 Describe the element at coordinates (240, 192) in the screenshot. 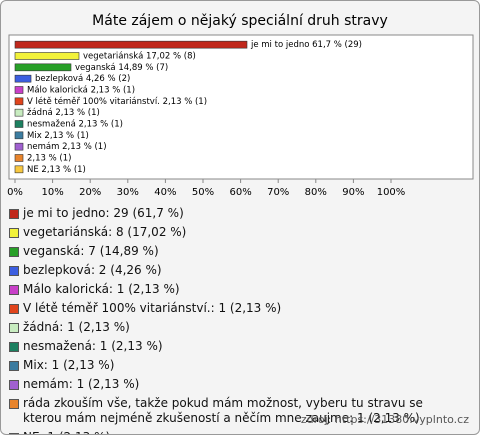

I see `x-tick-label: 60%` at that location.